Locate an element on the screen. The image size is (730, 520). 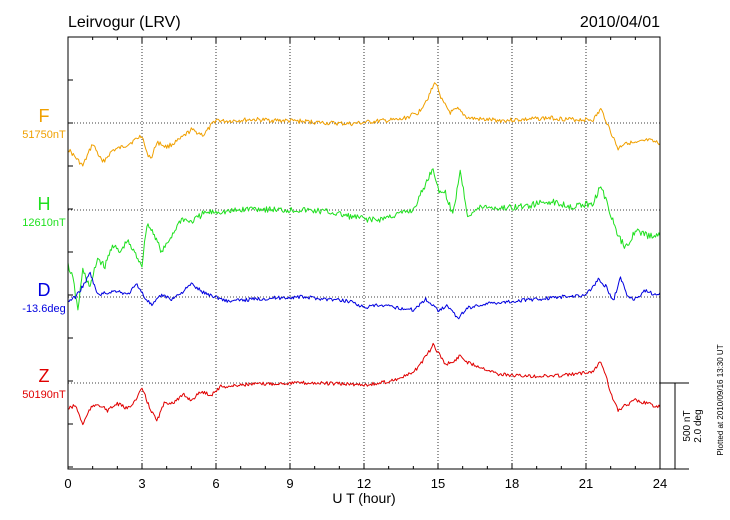
plotted-note: Plotted at 2010/09/16 13:30 UT is located at coordinates (720, 399).